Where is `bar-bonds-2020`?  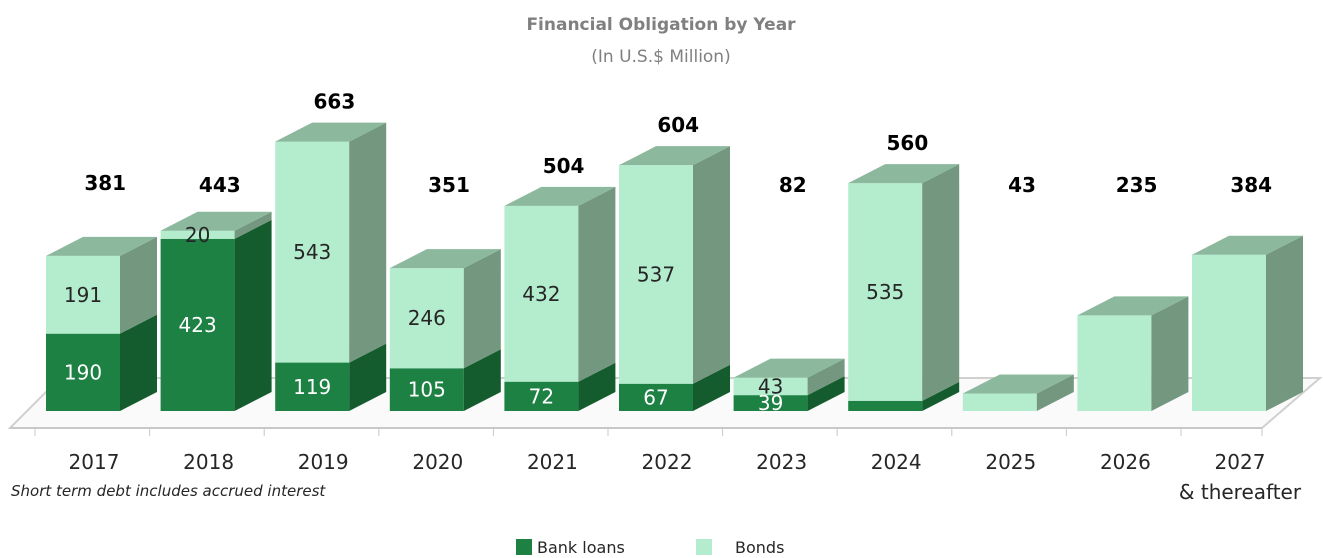
bar-bonds-2020 is located at coordinates (426, 318).